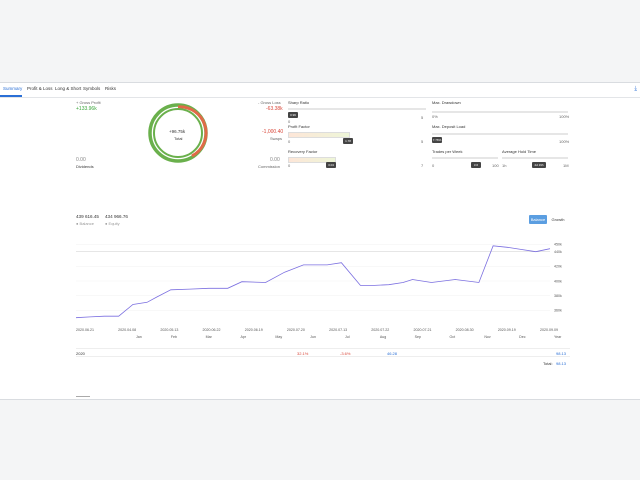  I want to click on swaps-label: Swaps, so click(276, 138).